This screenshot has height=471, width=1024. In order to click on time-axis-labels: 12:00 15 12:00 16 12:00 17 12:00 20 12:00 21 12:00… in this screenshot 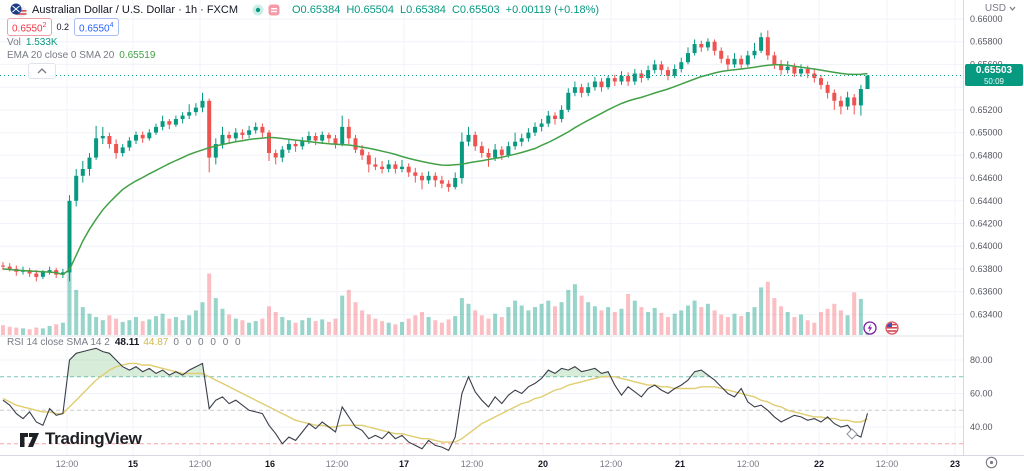, I will do `click(508, 464)`.